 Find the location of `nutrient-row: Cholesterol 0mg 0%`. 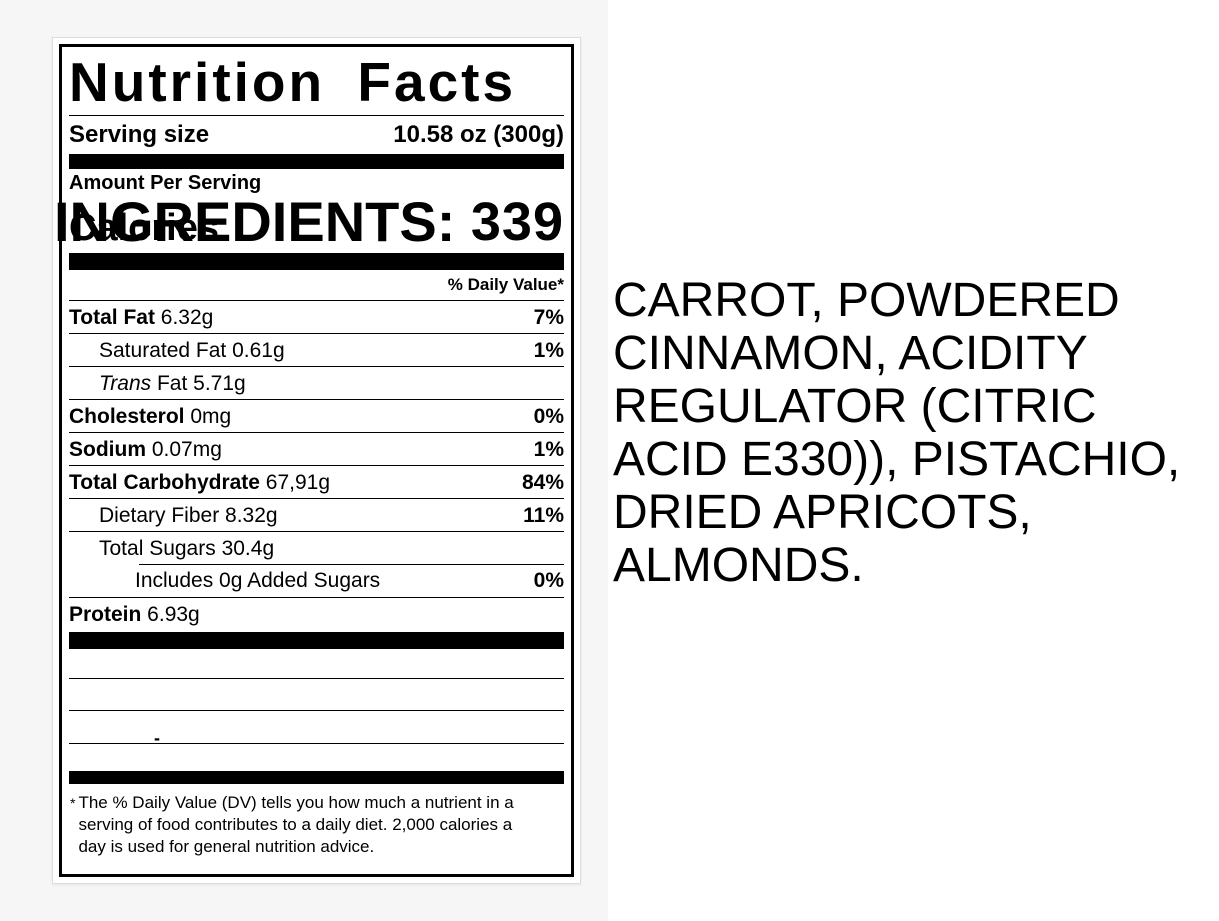

nutrient-row: Cholesterol 0mg 0% is located at coordinates (316, 415).